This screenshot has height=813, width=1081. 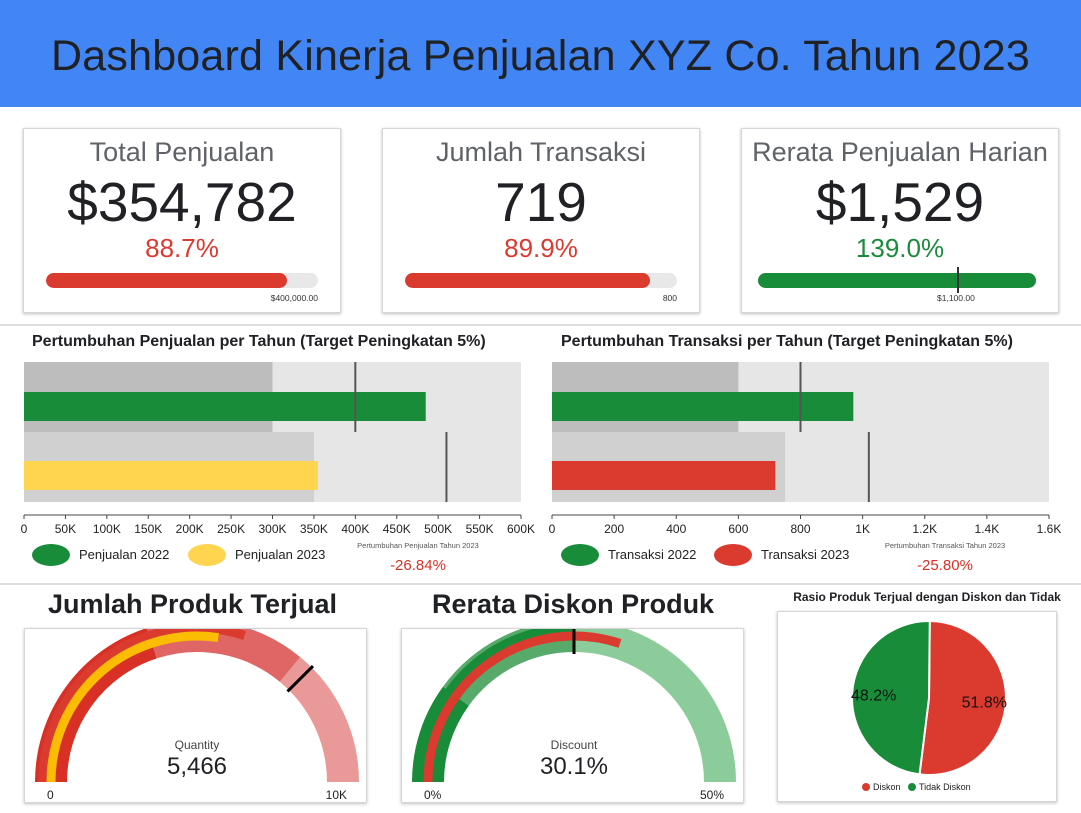 What do you see at coordinates (945, 565) in the screenshot?
I see `growth-delta: -25.80%` at bounding box center [945, 565].